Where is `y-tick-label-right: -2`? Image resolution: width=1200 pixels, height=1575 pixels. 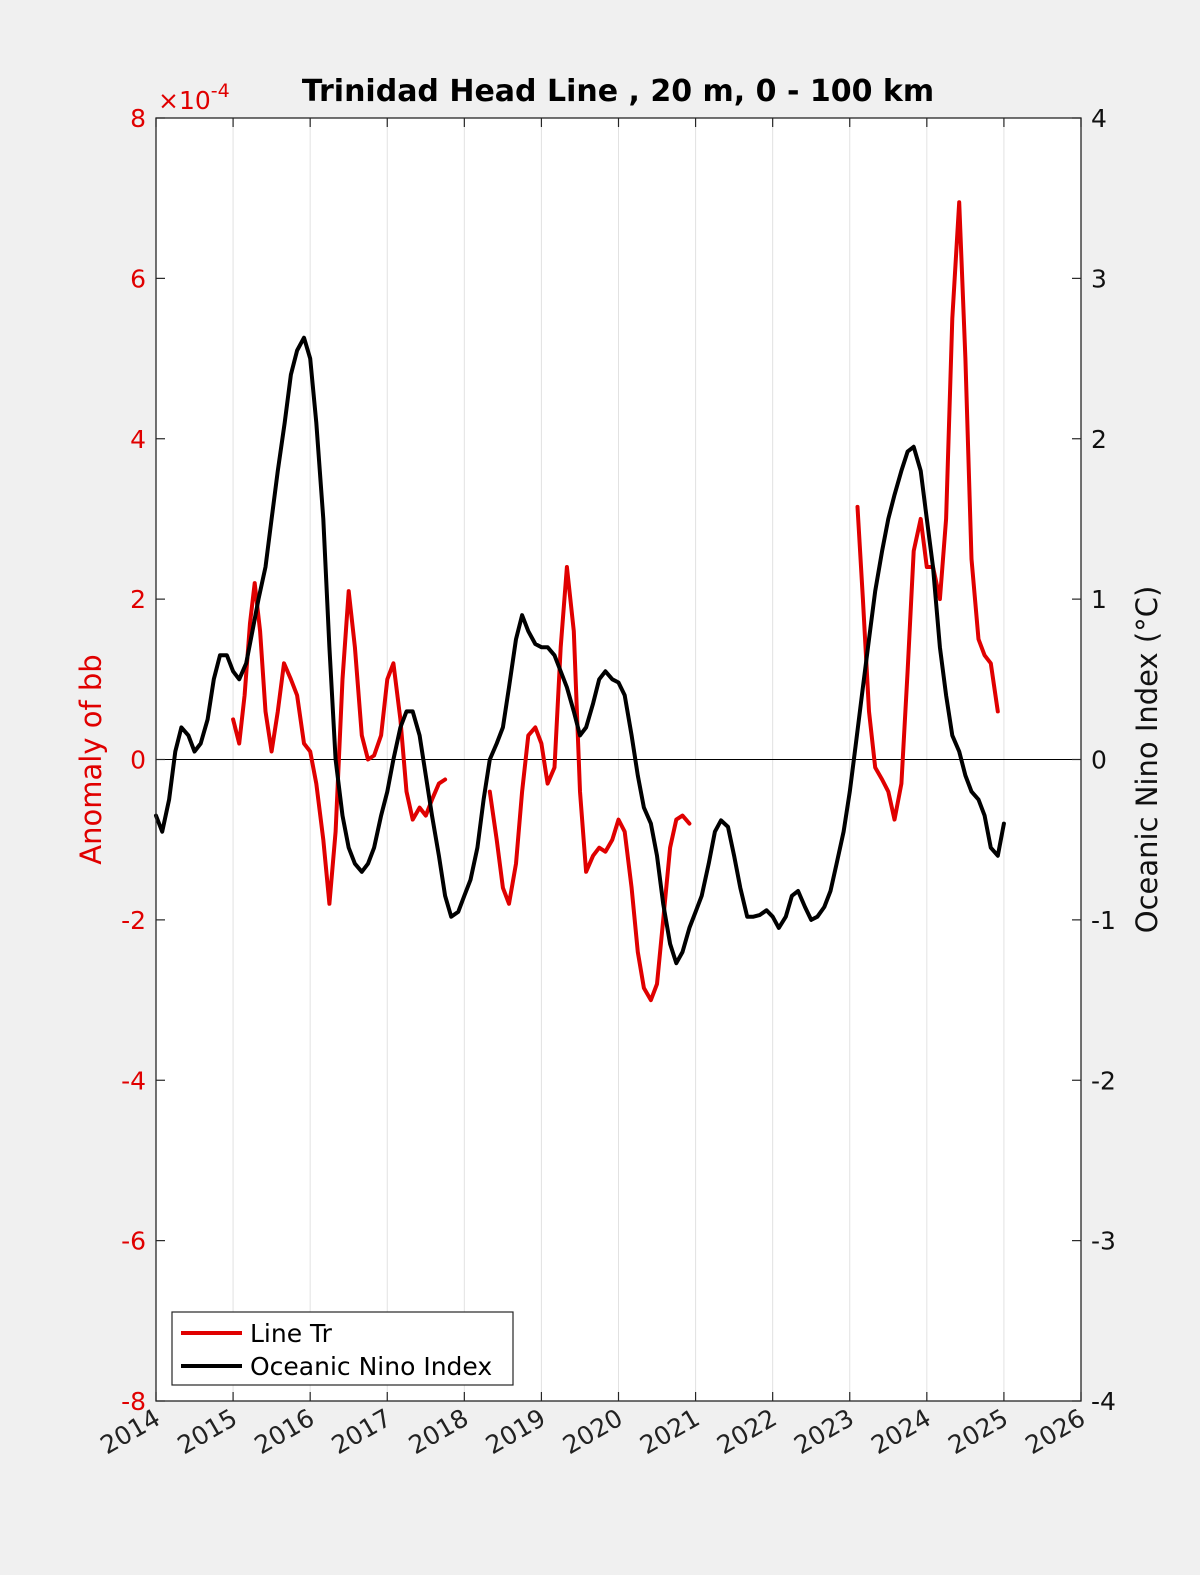
y-tick-label-right: -2 is located at coordinates (1103, 1080).